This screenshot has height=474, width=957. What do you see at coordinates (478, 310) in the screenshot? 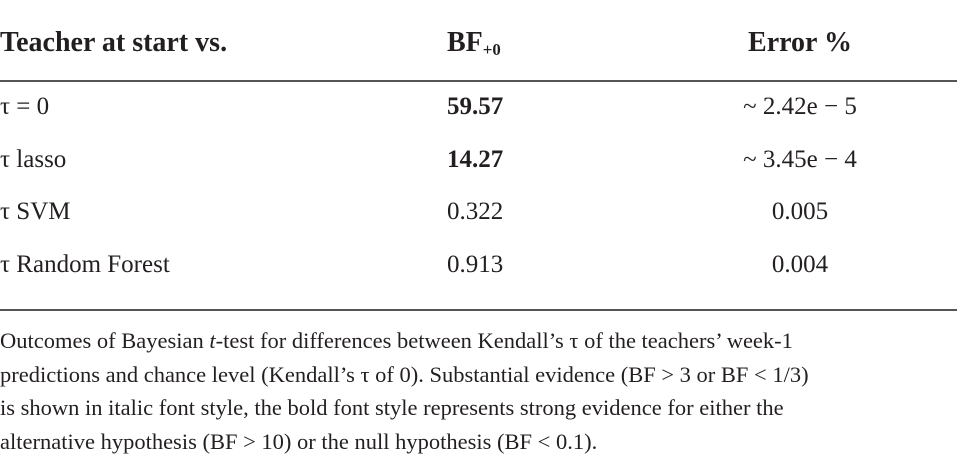
I see `bottom-rule` at bounding box center [478, 310].